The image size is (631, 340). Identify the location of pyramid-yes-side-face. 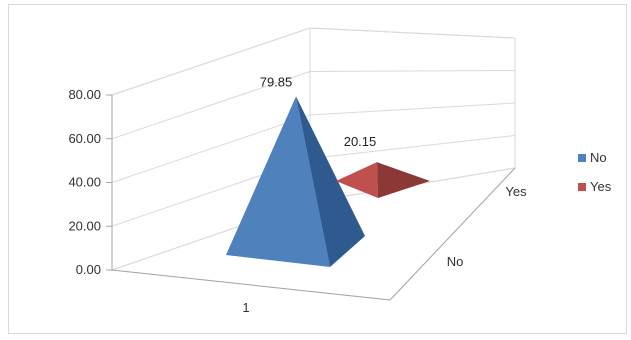
(403, 180).